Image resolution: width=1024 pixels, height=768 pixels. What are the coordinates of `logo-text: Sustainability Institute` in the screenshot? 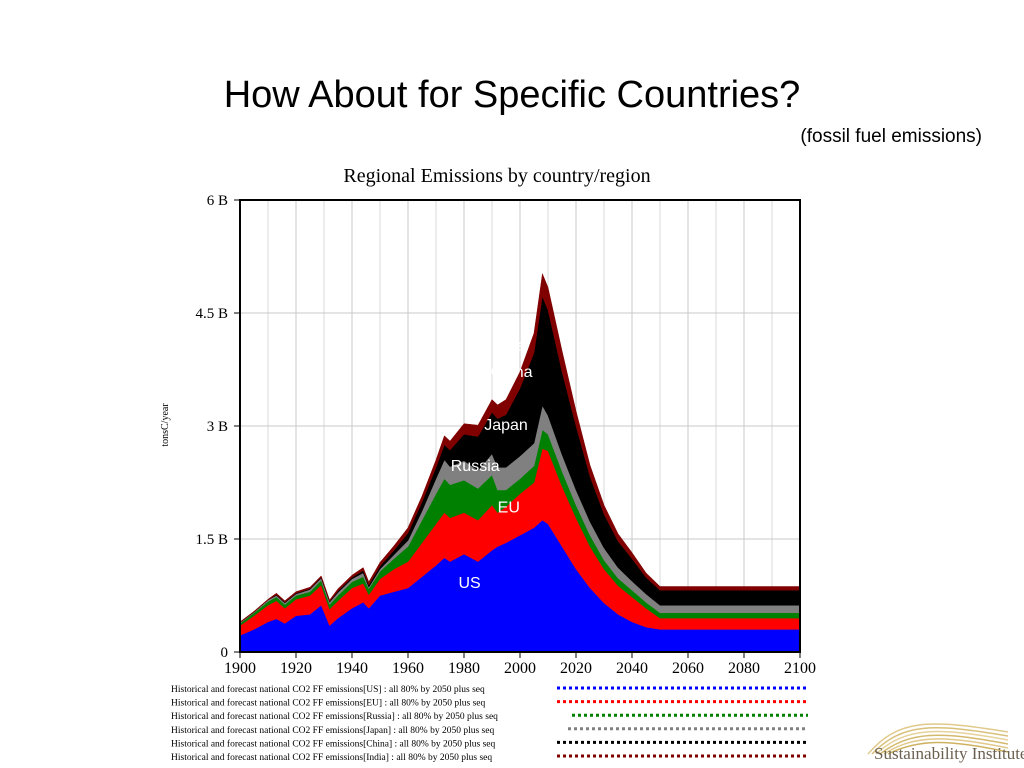 It's located at (949, 753).